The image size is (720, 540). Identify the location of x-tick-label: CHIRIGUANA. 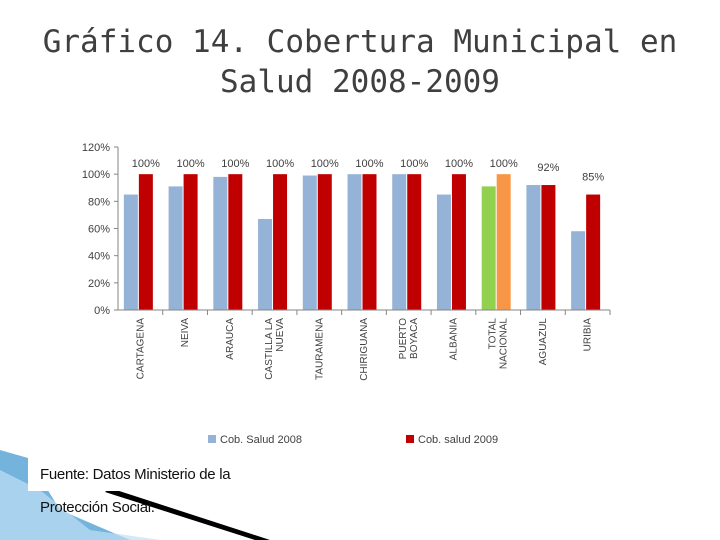
(364, 349).